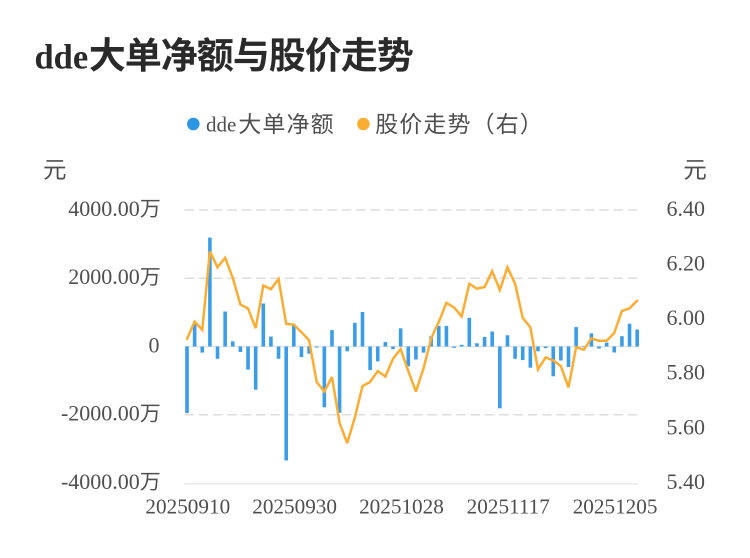 The image size is (750, 558). I want to click on svg-text: 20250930, so click(294, 506).